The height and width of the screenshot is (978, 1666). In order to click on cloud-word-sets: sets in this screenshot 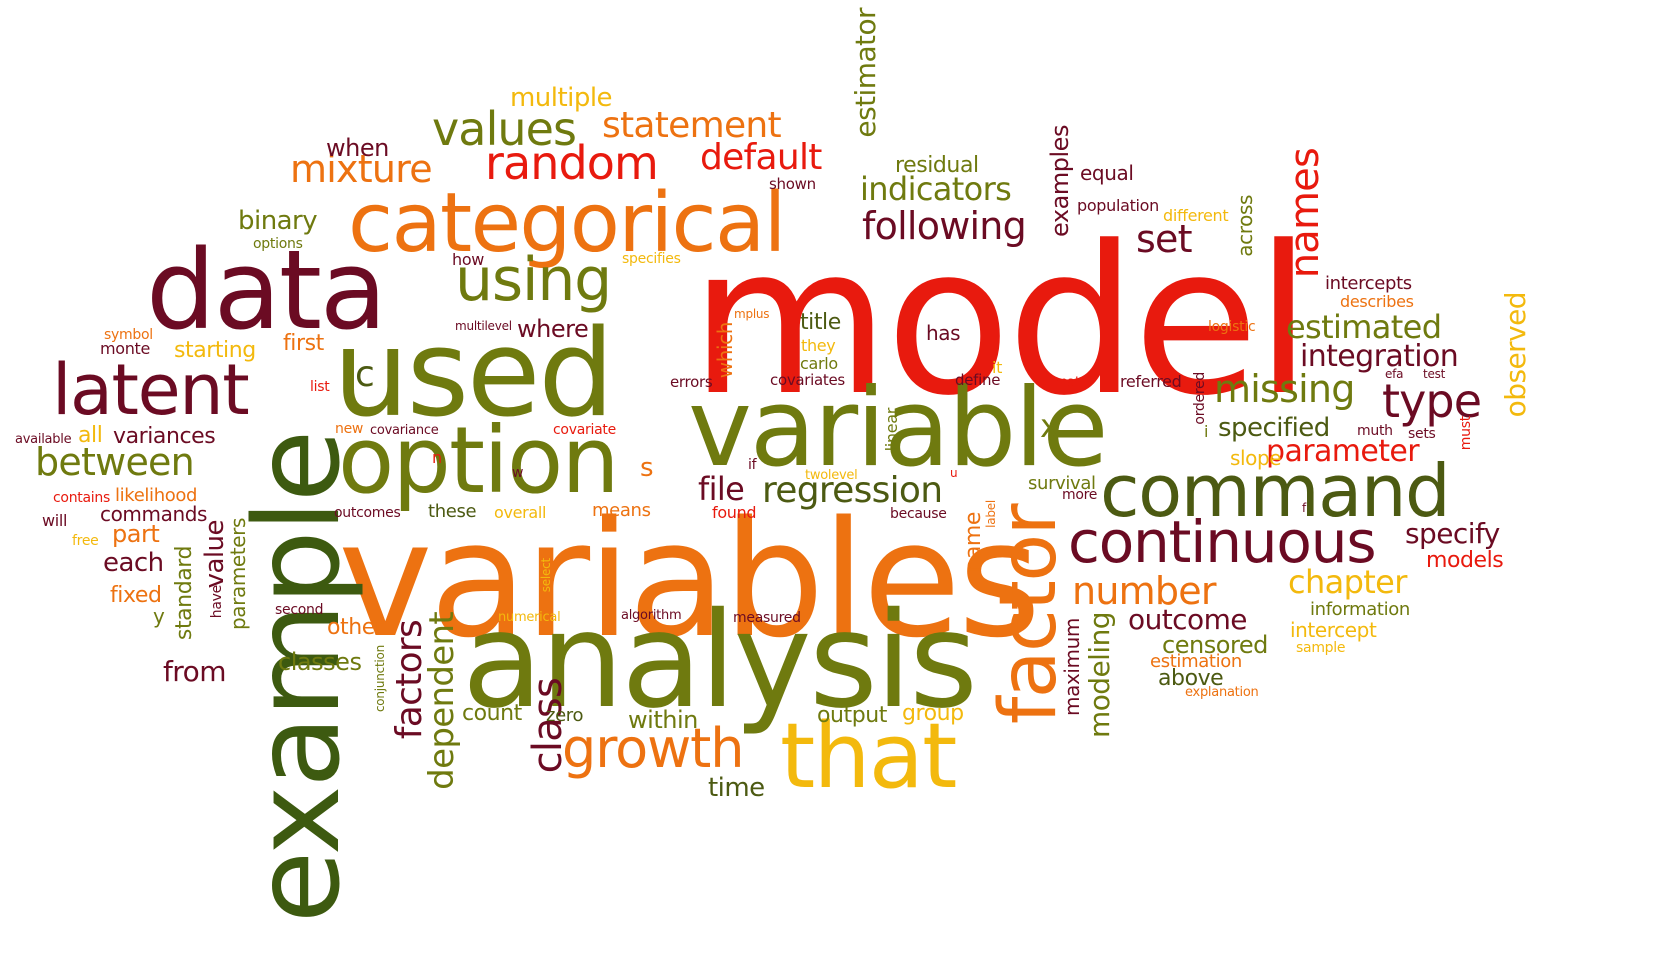, I will do `click(1422, 434)`.